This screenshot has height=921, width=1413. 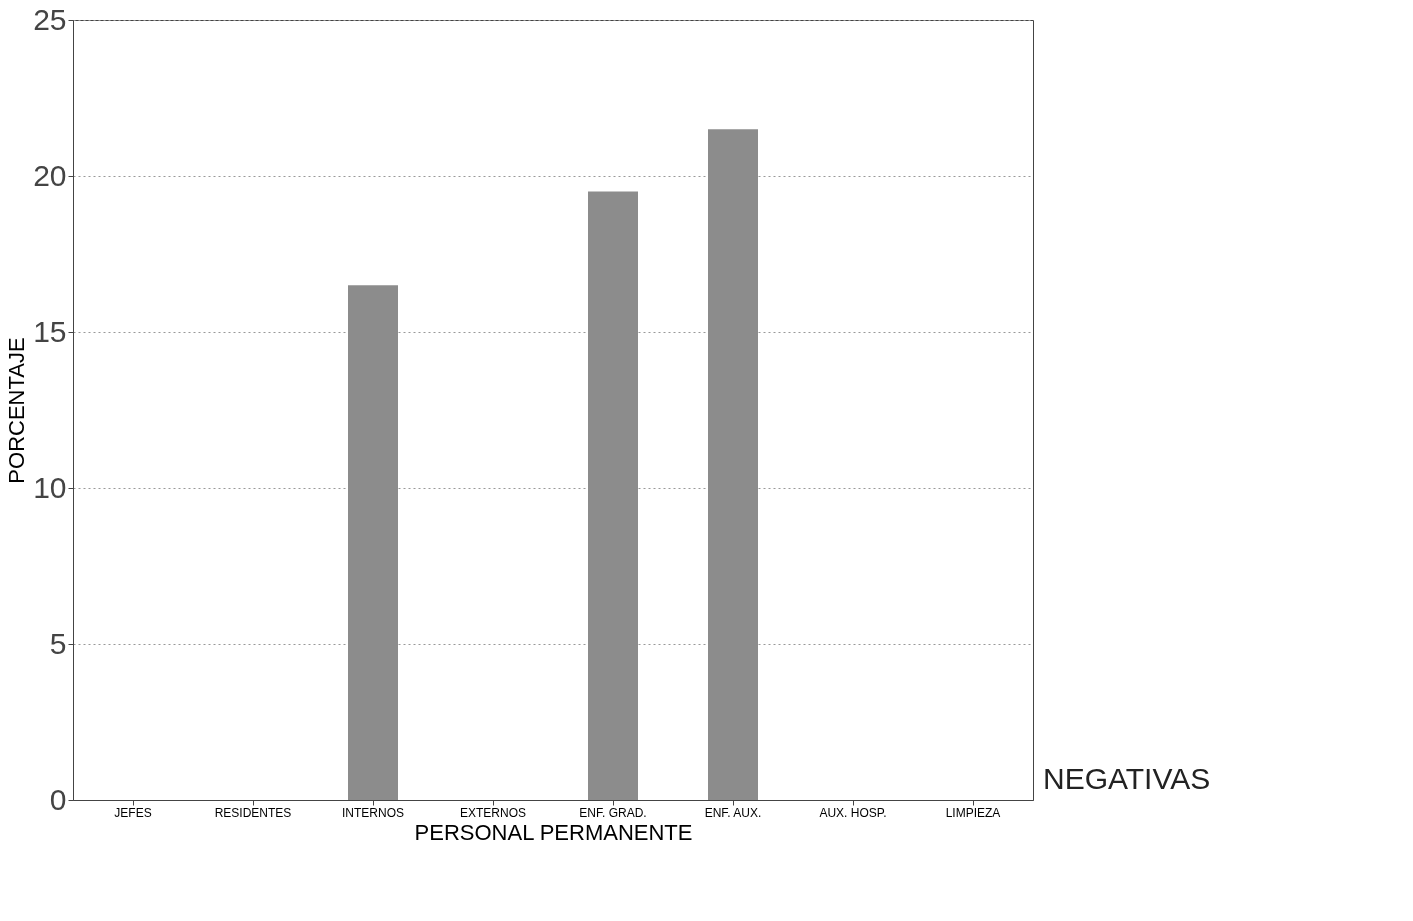 I want to click on x-axis-title: PERSONAL PERMANENTE, so click(x=553, y=832).